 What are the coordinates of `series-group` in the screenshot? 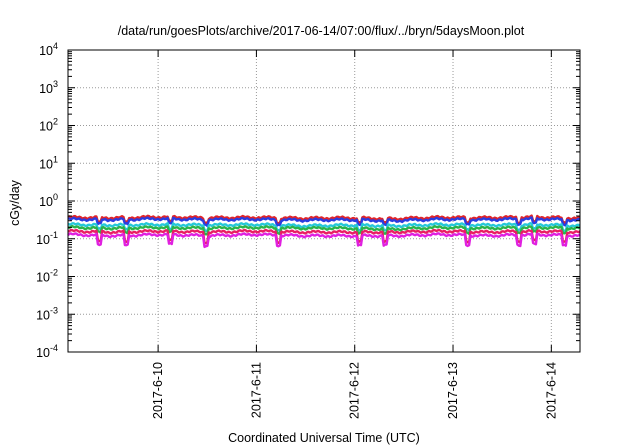 It's located at (324, 231).